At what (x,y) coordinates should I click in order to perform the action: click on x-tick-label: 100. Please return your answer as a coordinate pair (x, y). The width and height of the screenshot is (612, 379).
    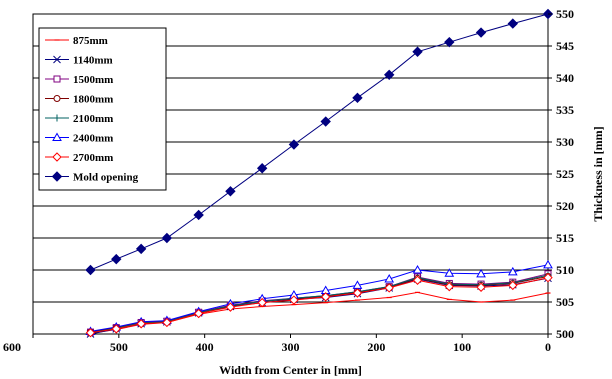
    Looking at the image, I should click on (462, 347).